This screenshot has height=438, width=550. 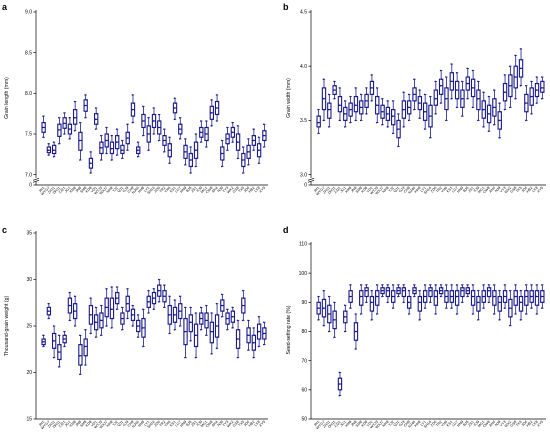 I want to click on x-tick-label-a-9: KD8, so click(x=89, y=190).